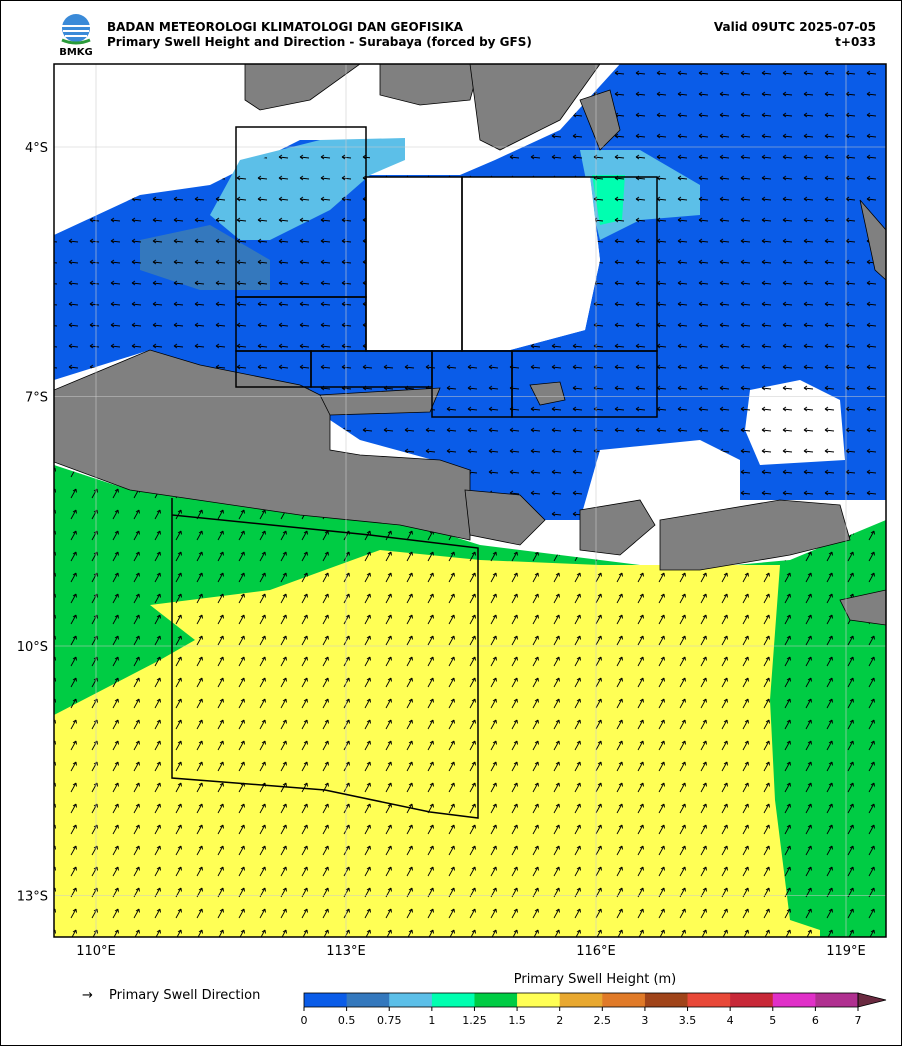  What do you see at coordinates (431, 1020) in the screenshot?
I see `colorbar-tick-label: 1` at bounding box center [431, 1020].